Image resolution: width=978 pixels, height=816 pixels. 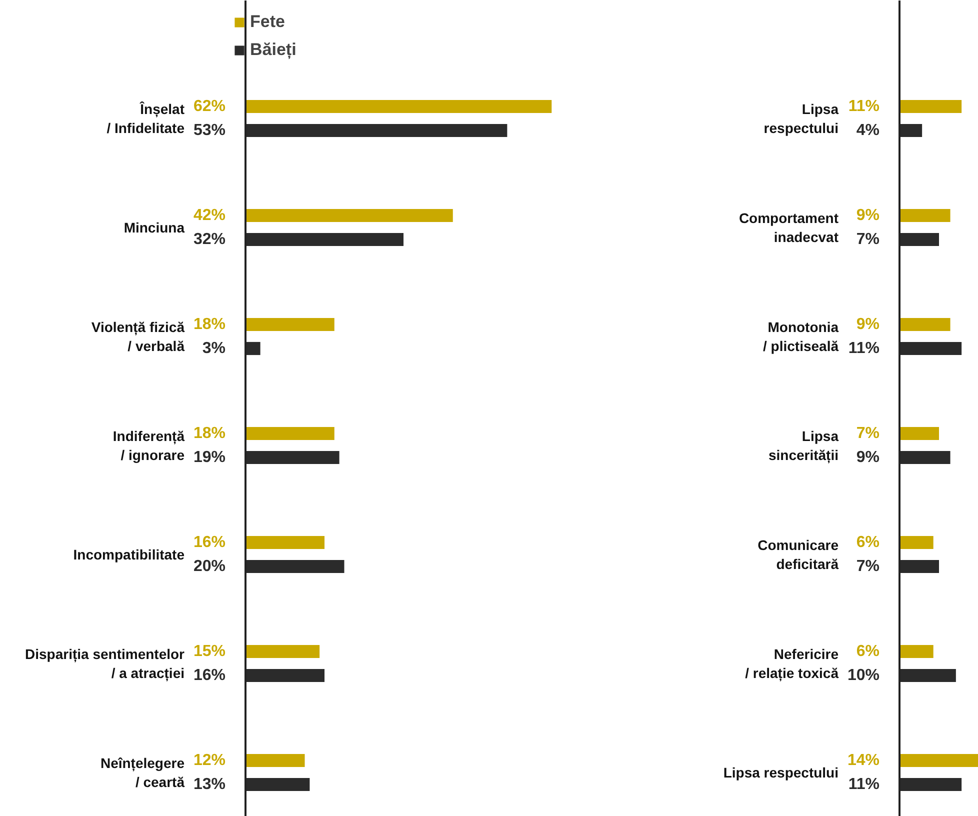 I want to click on data-label: 12%, so click(x=209, y=761).